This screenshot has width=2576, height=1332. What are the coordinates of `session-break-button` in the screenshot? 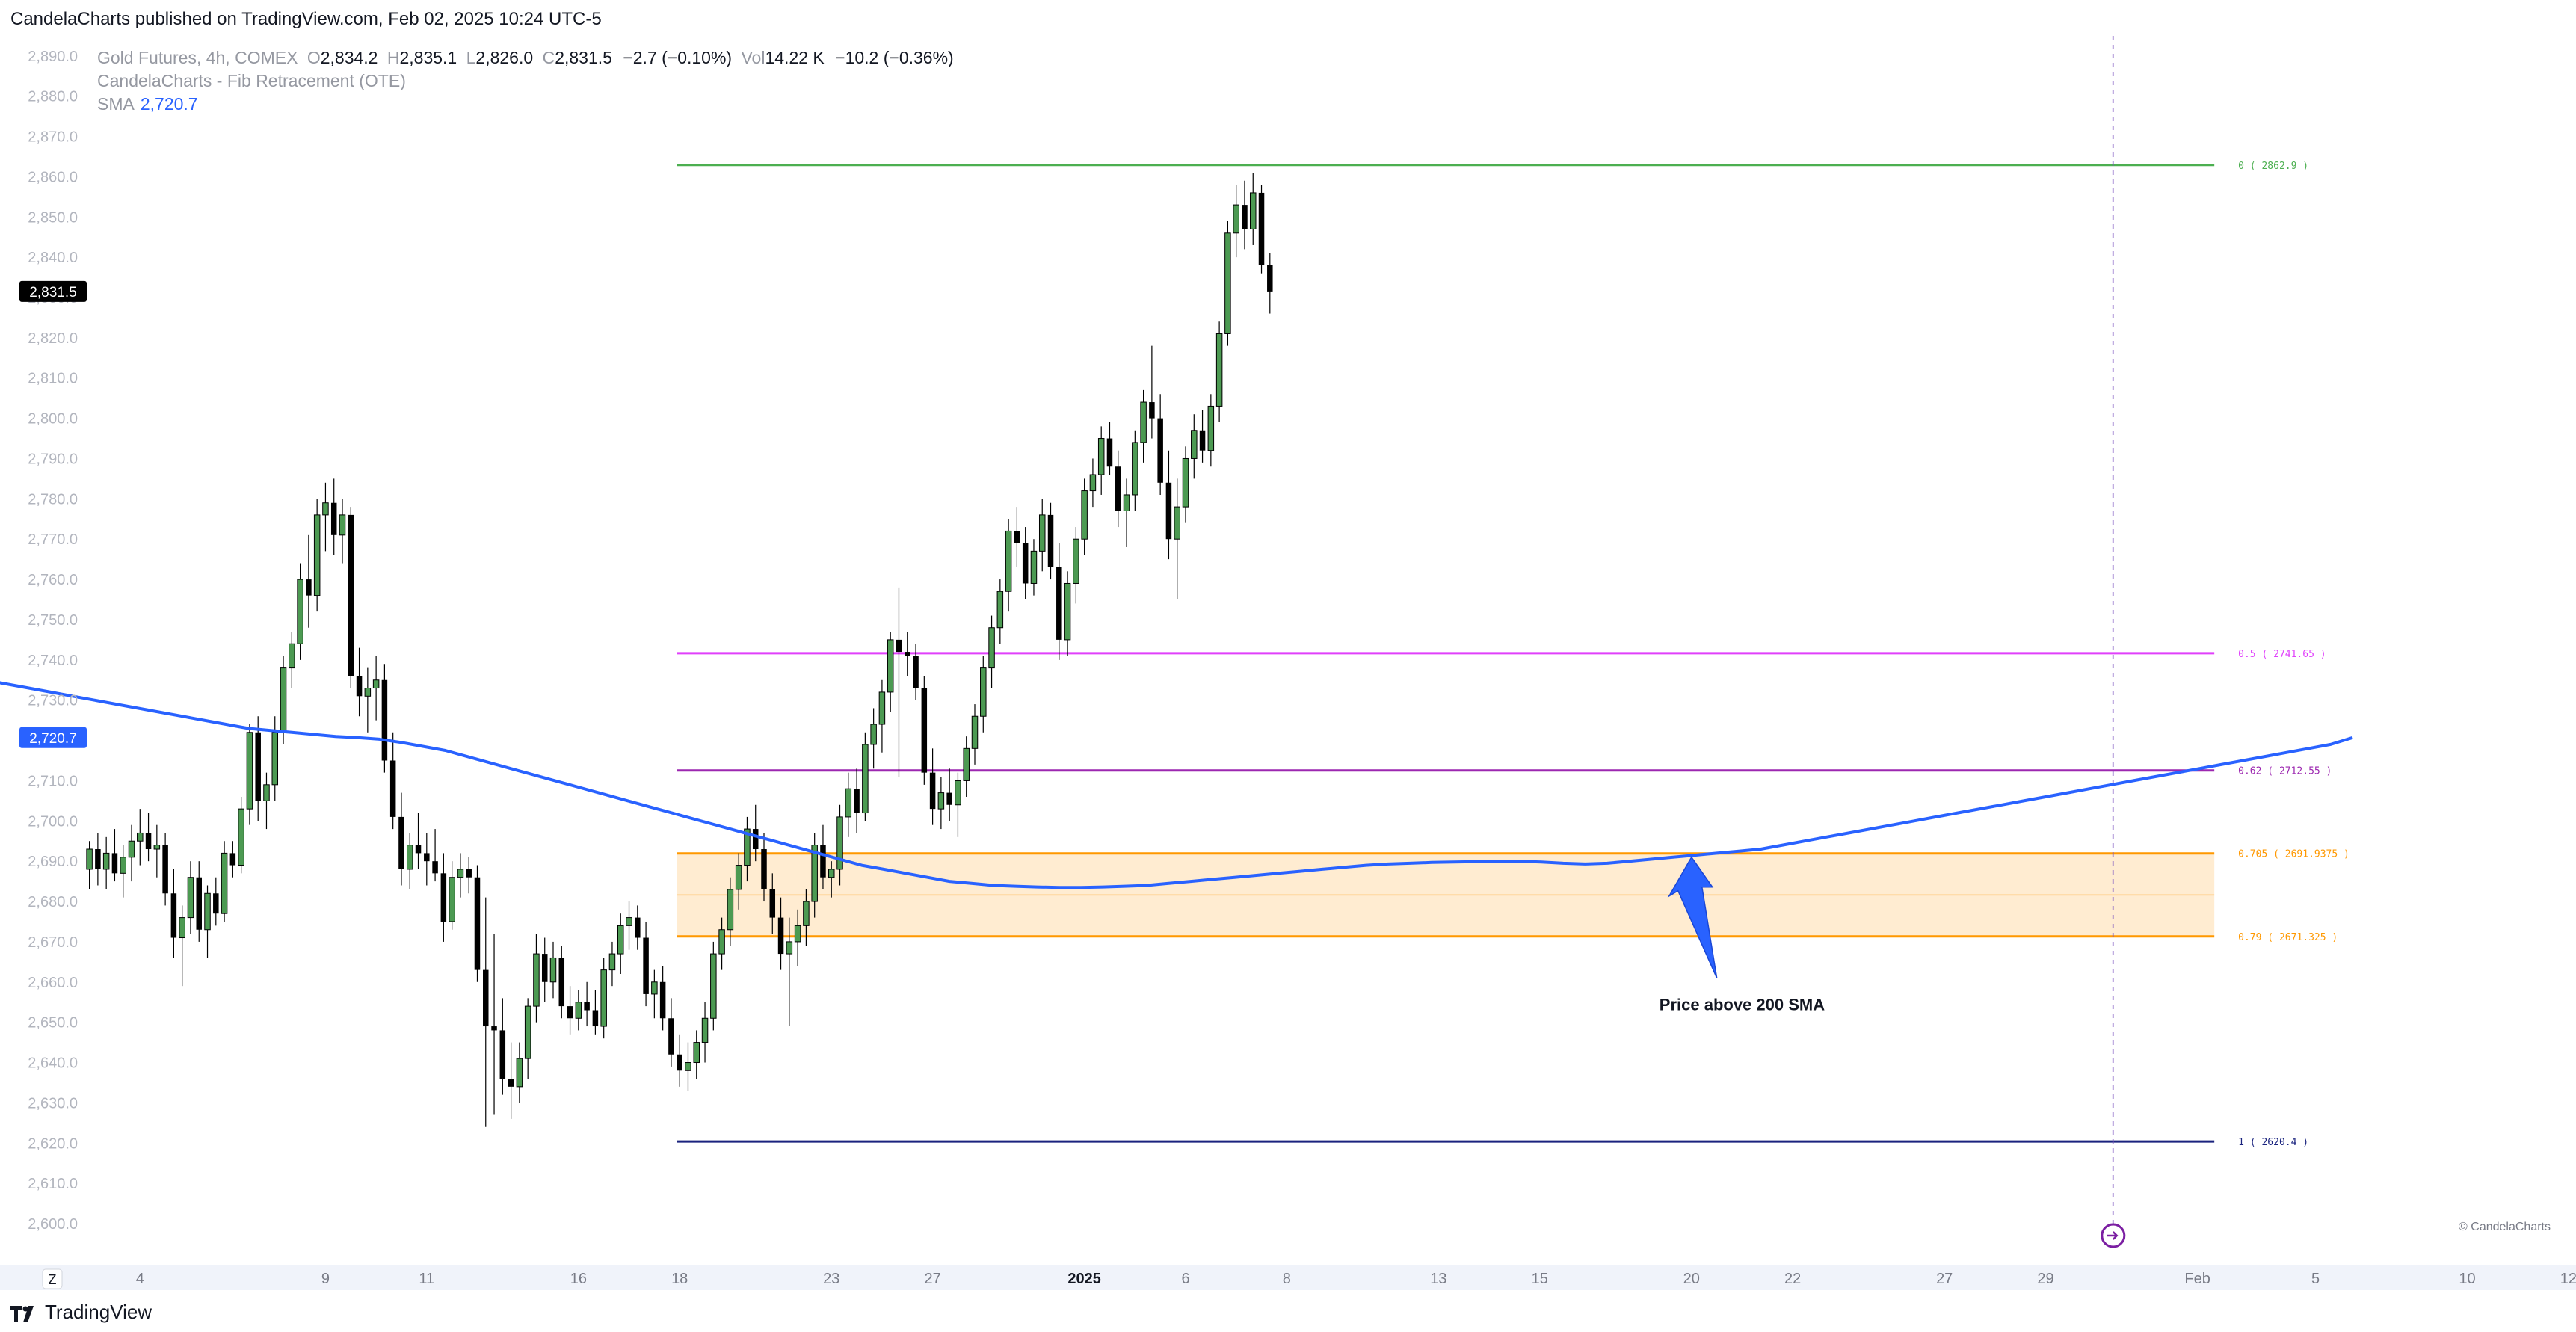 It's located at (2113, 1236).